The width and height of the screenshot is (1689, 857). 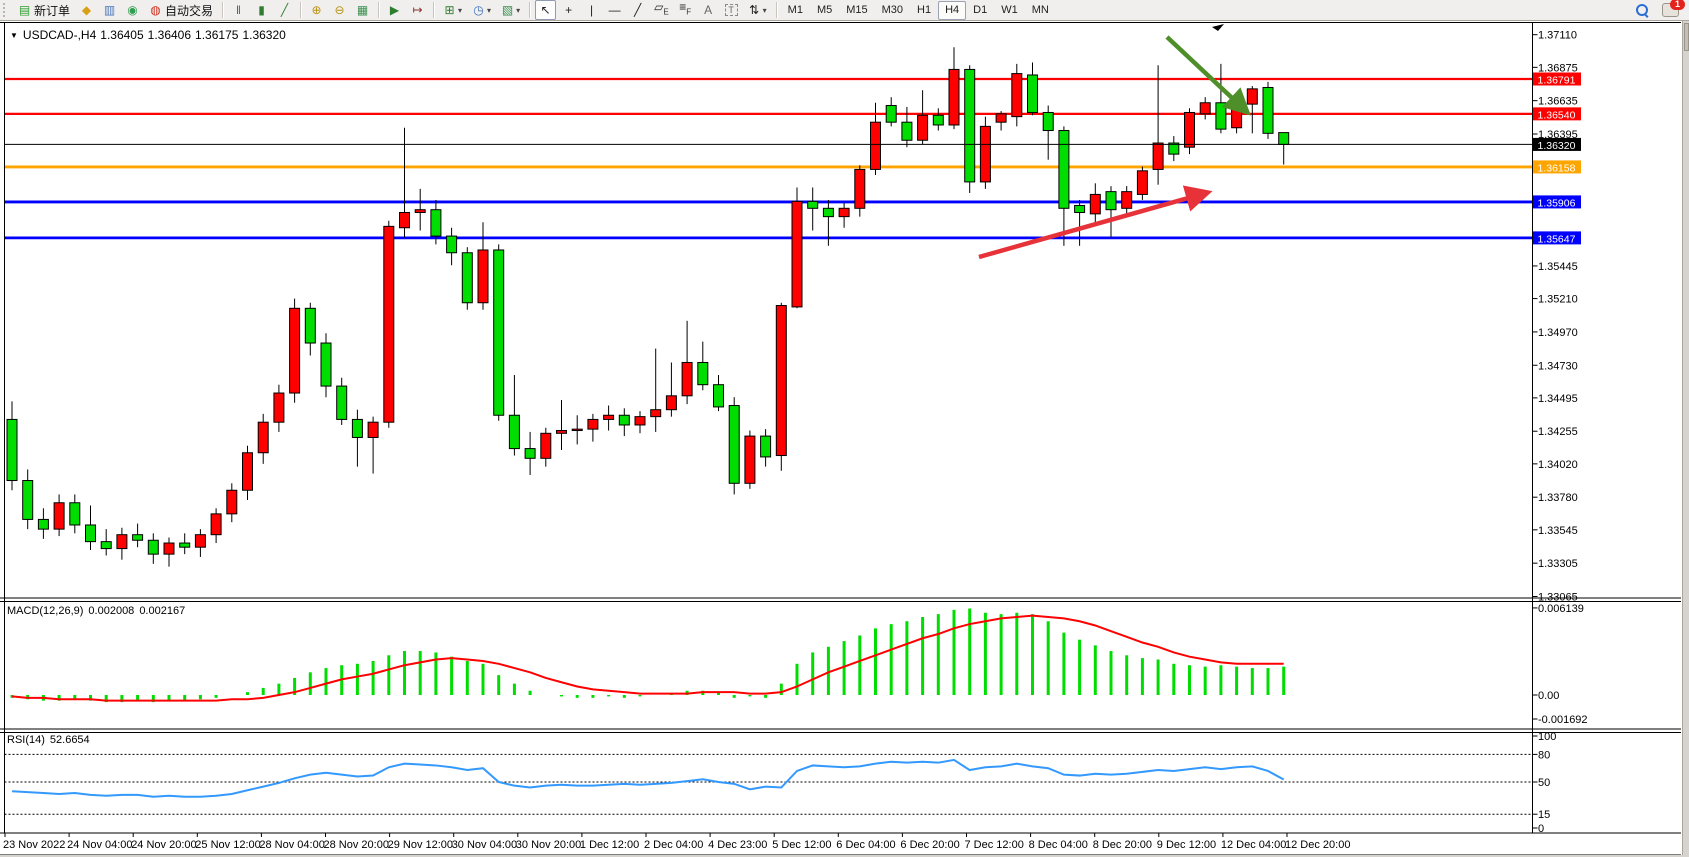 I want to click on zoom-in-button: ⊕, so click(x=316, y=10).